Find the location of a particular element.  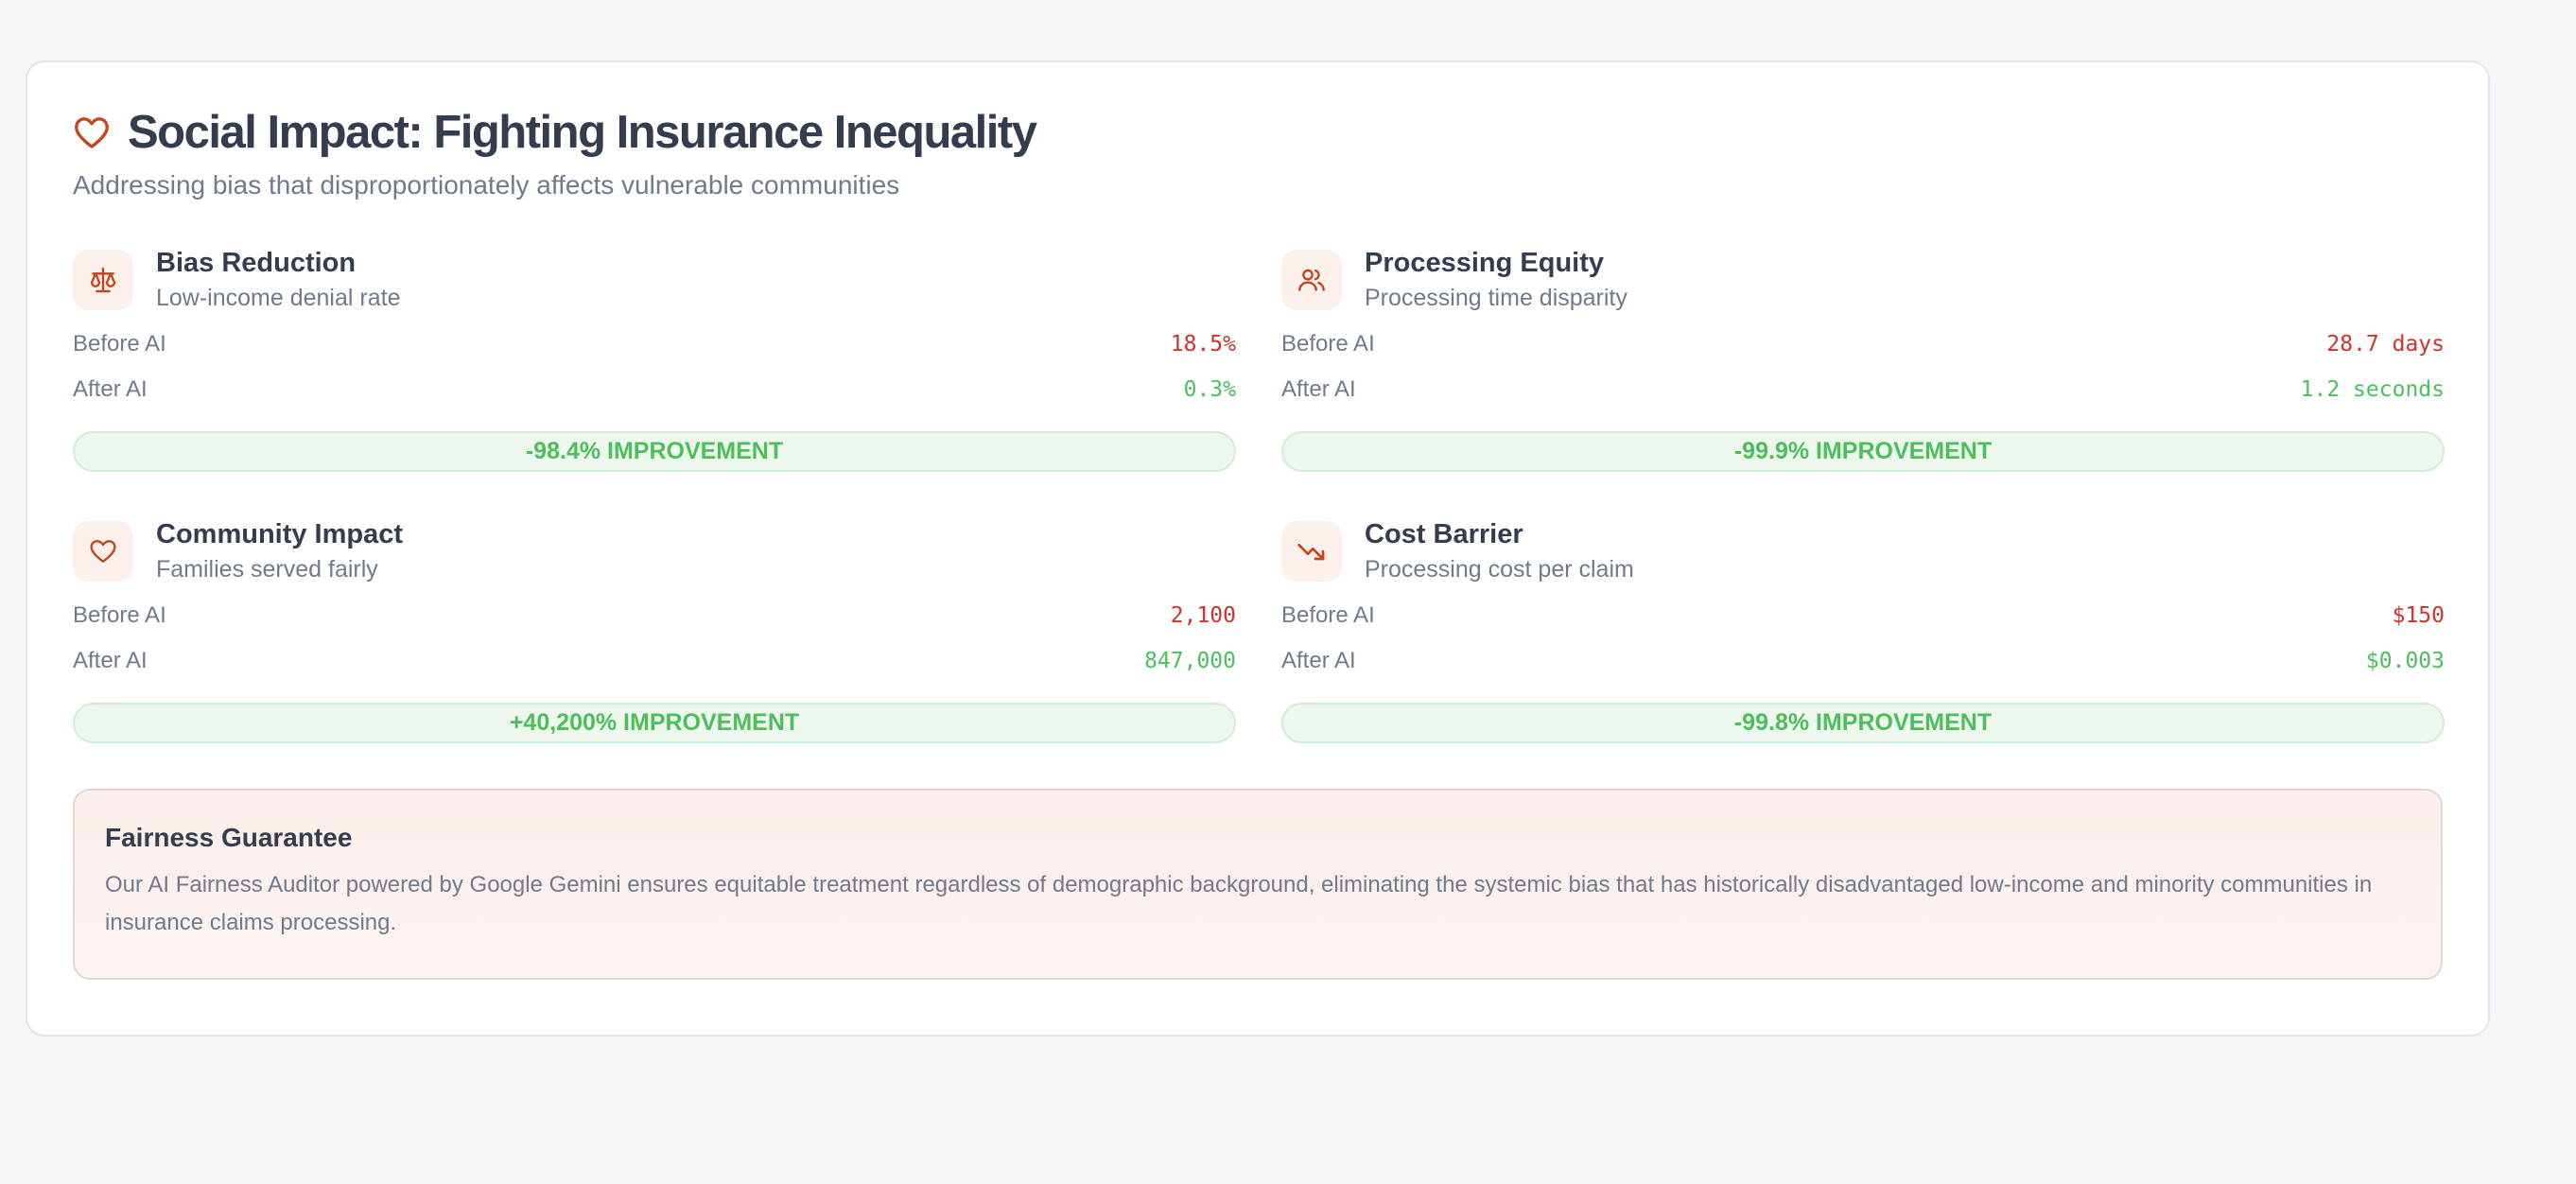

before-value: 2,100 is located at coordinates (1203, 615).